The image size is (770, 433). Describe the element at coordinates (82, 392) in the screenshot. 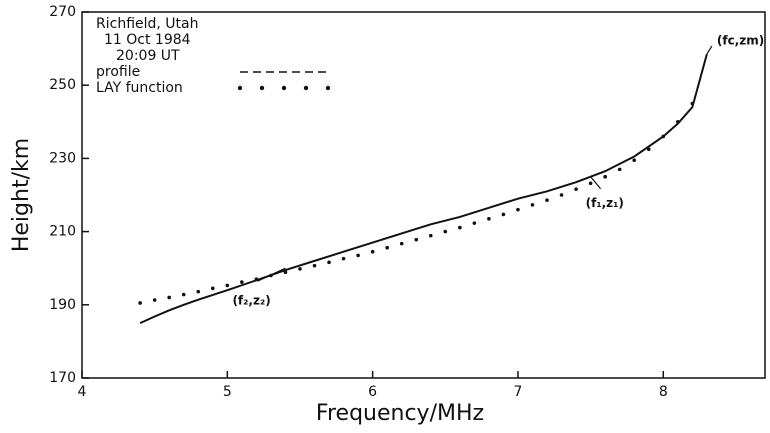

I see `x-tick-label: 4` at that location.